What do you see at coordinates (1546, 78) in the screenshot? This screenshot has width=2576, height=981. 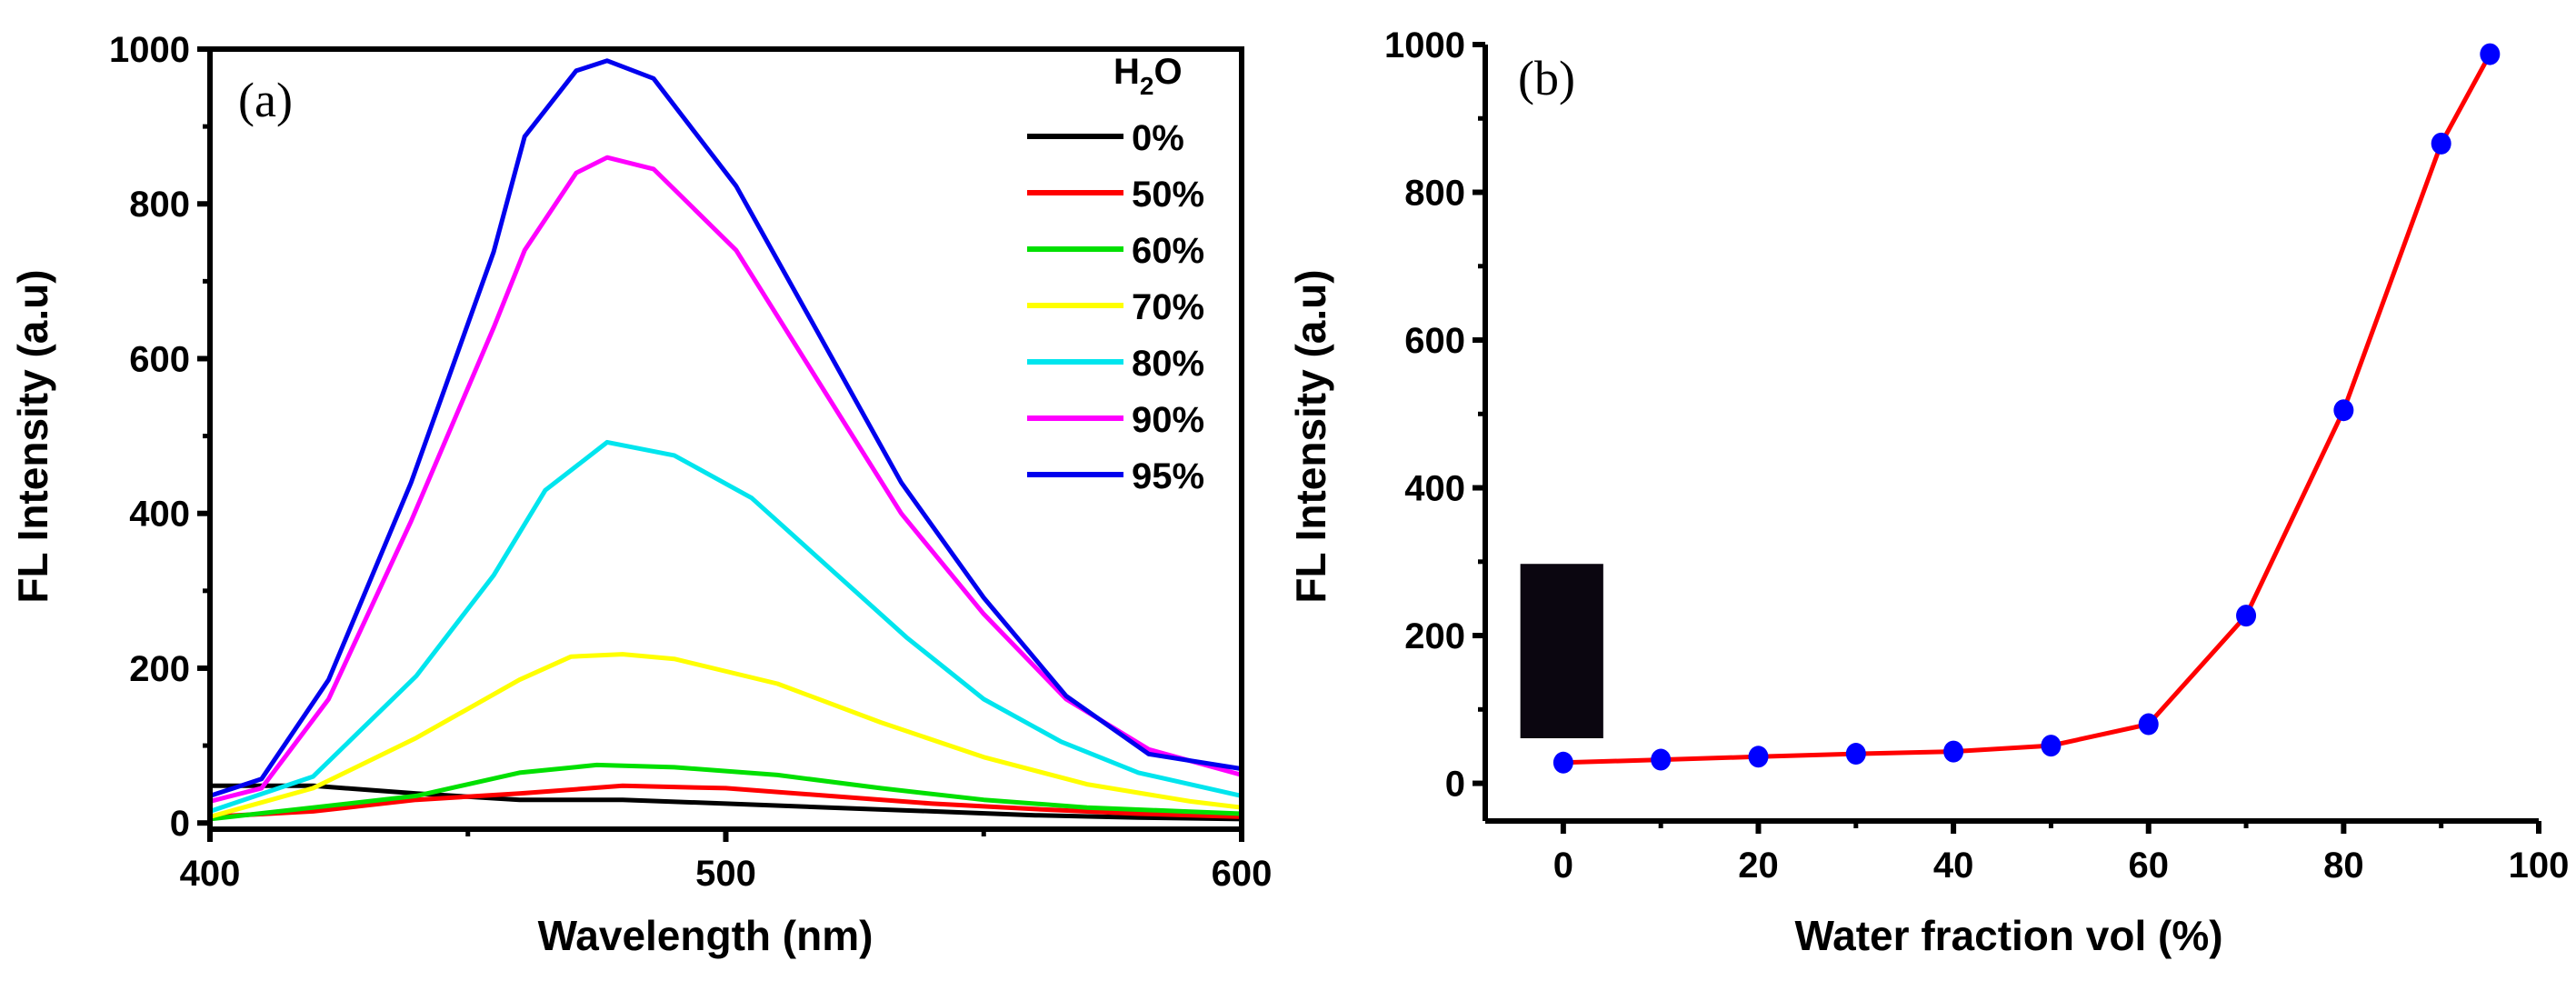 I see `panel-b-label: (b)` at bounding box center [1546, 78].